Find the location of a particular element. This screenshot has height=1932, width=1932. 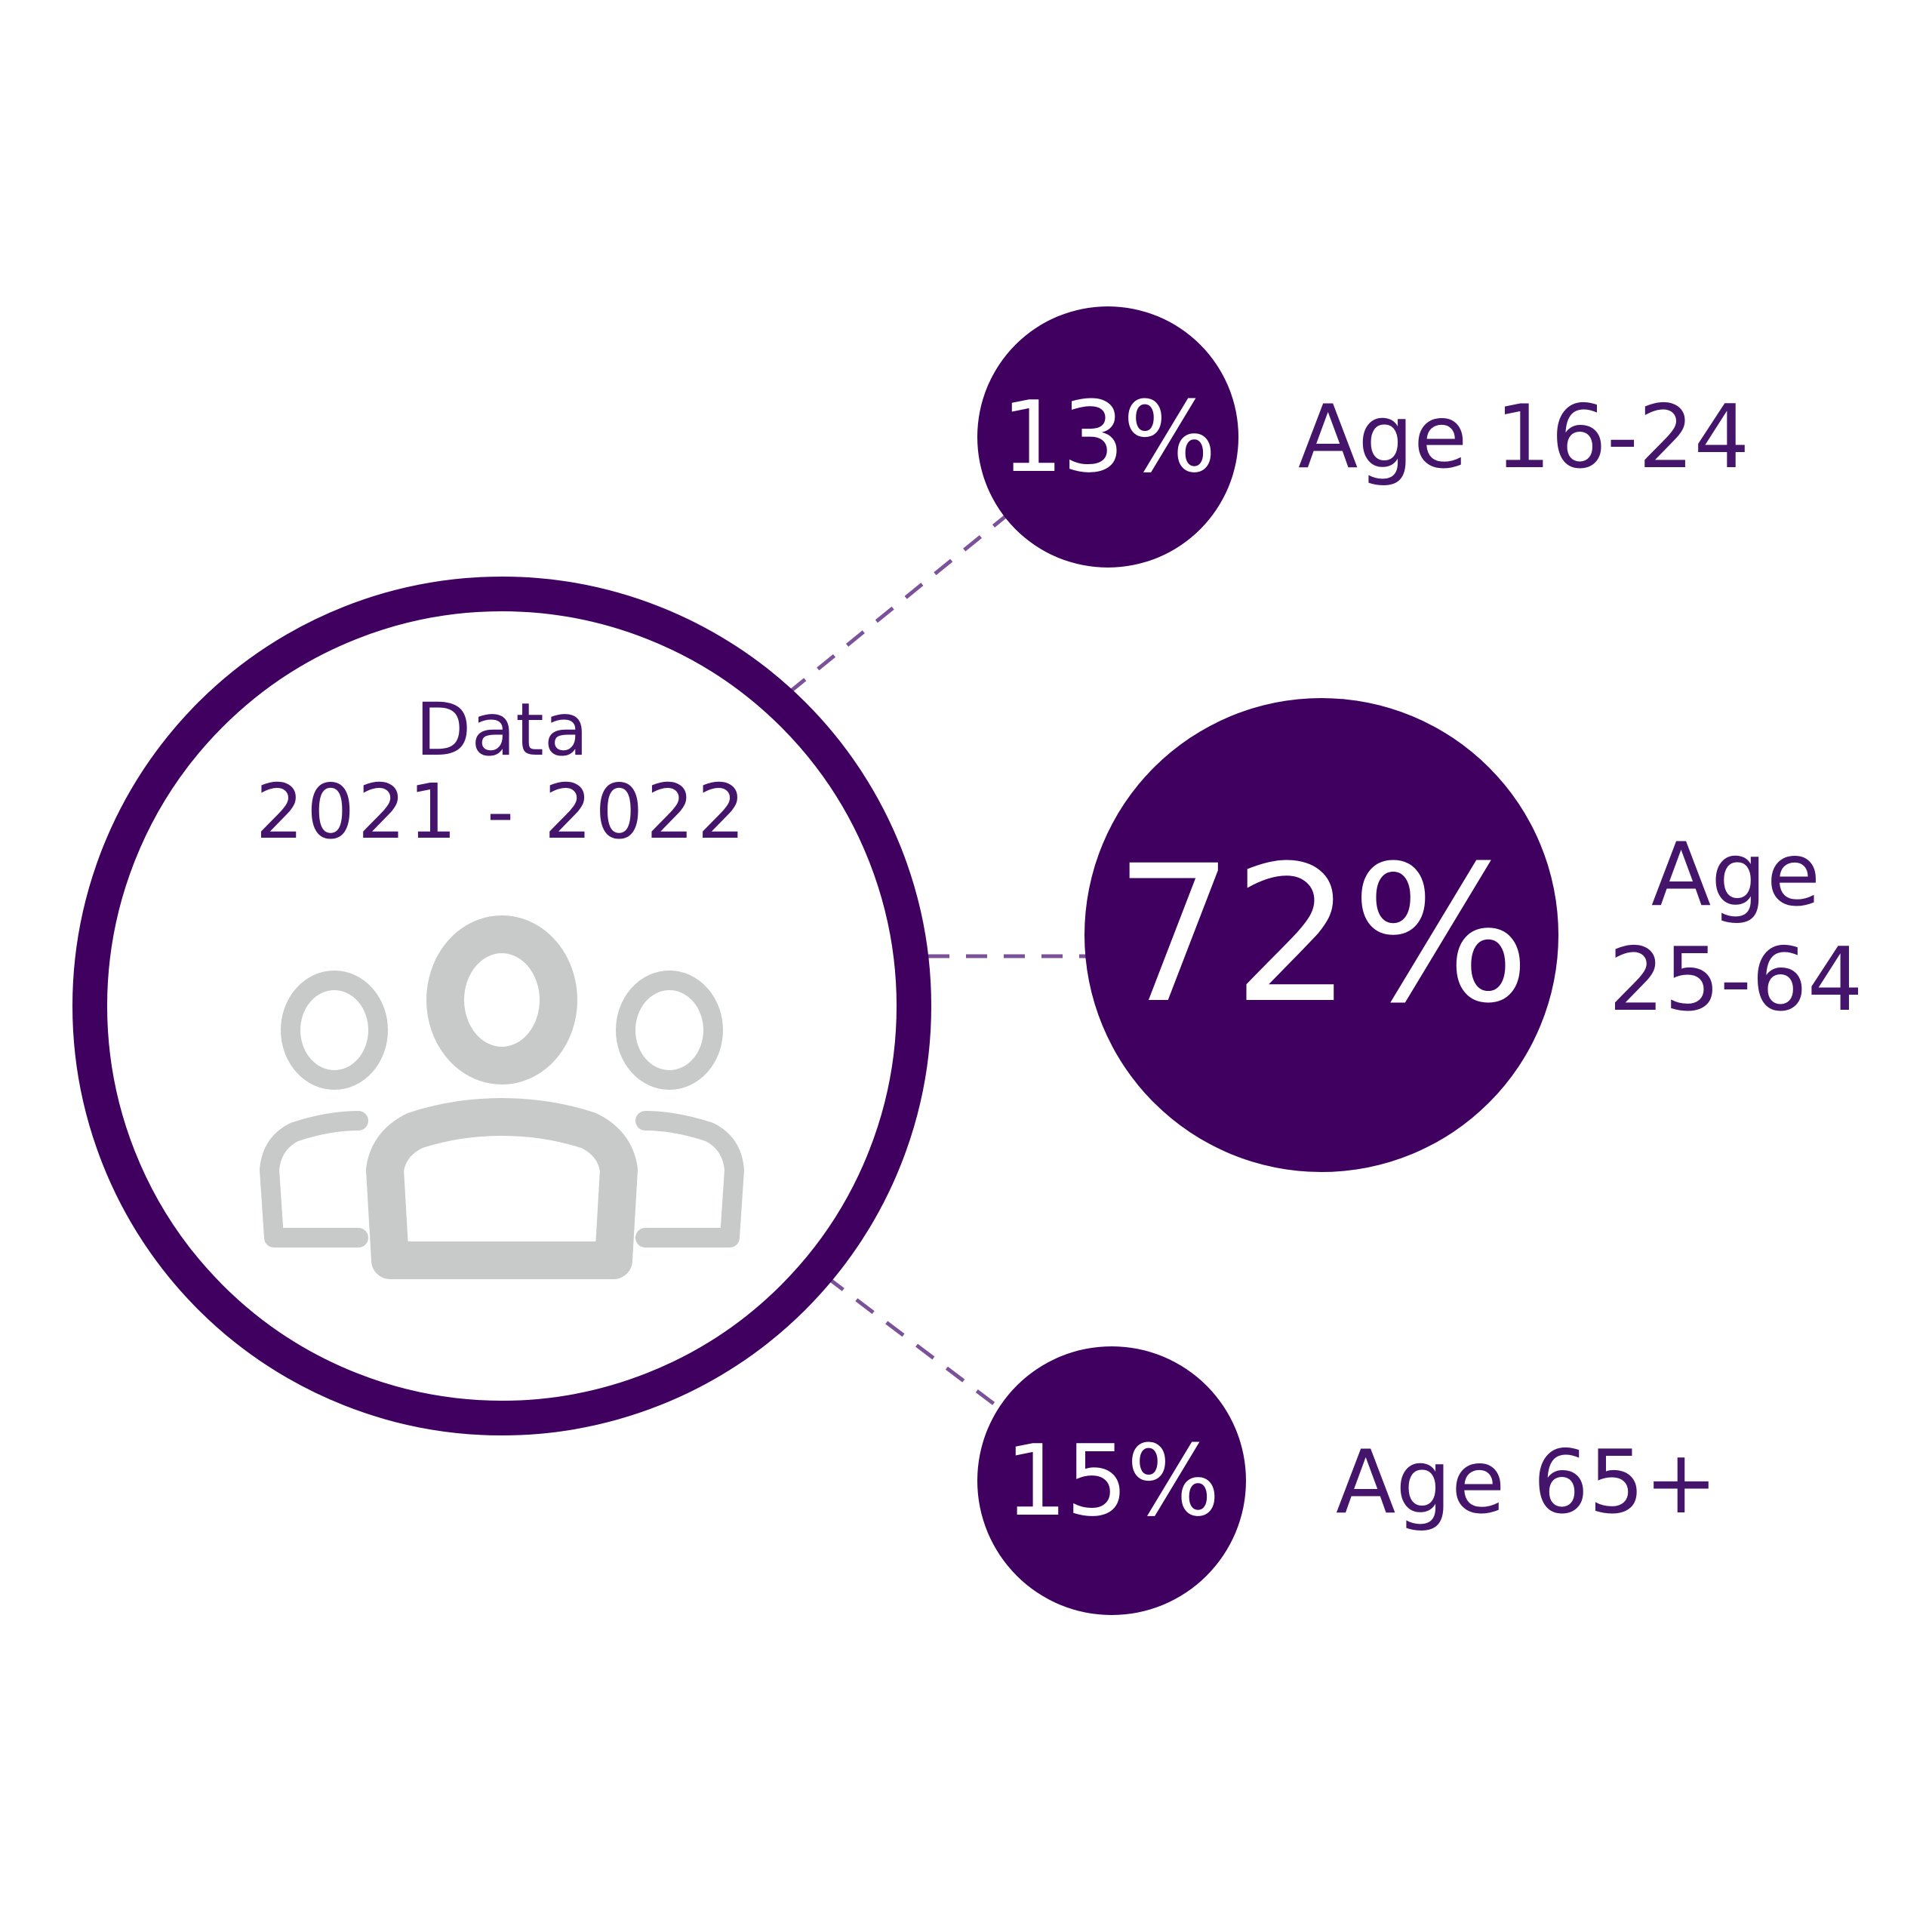

percent-25-64: 72% is located at coordinates (1322, 934).